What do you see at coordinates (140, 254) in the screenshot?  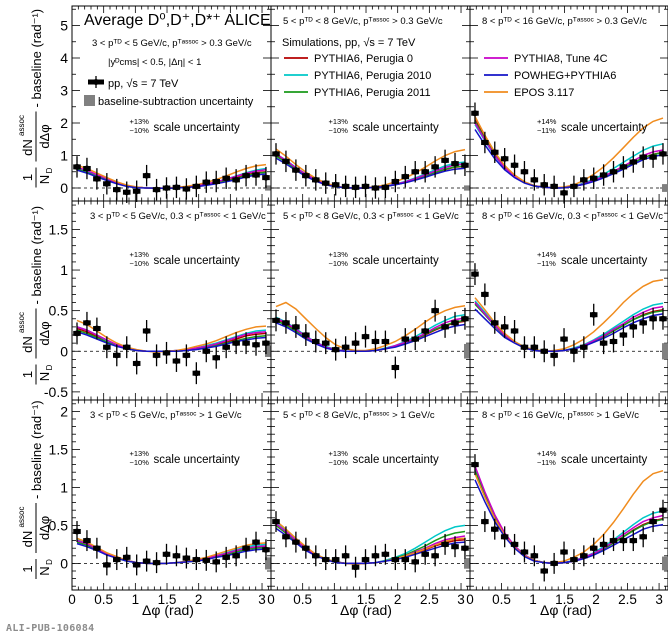 I see `scale-uncertainty-up: +13%` at bounding box center [140, 254].